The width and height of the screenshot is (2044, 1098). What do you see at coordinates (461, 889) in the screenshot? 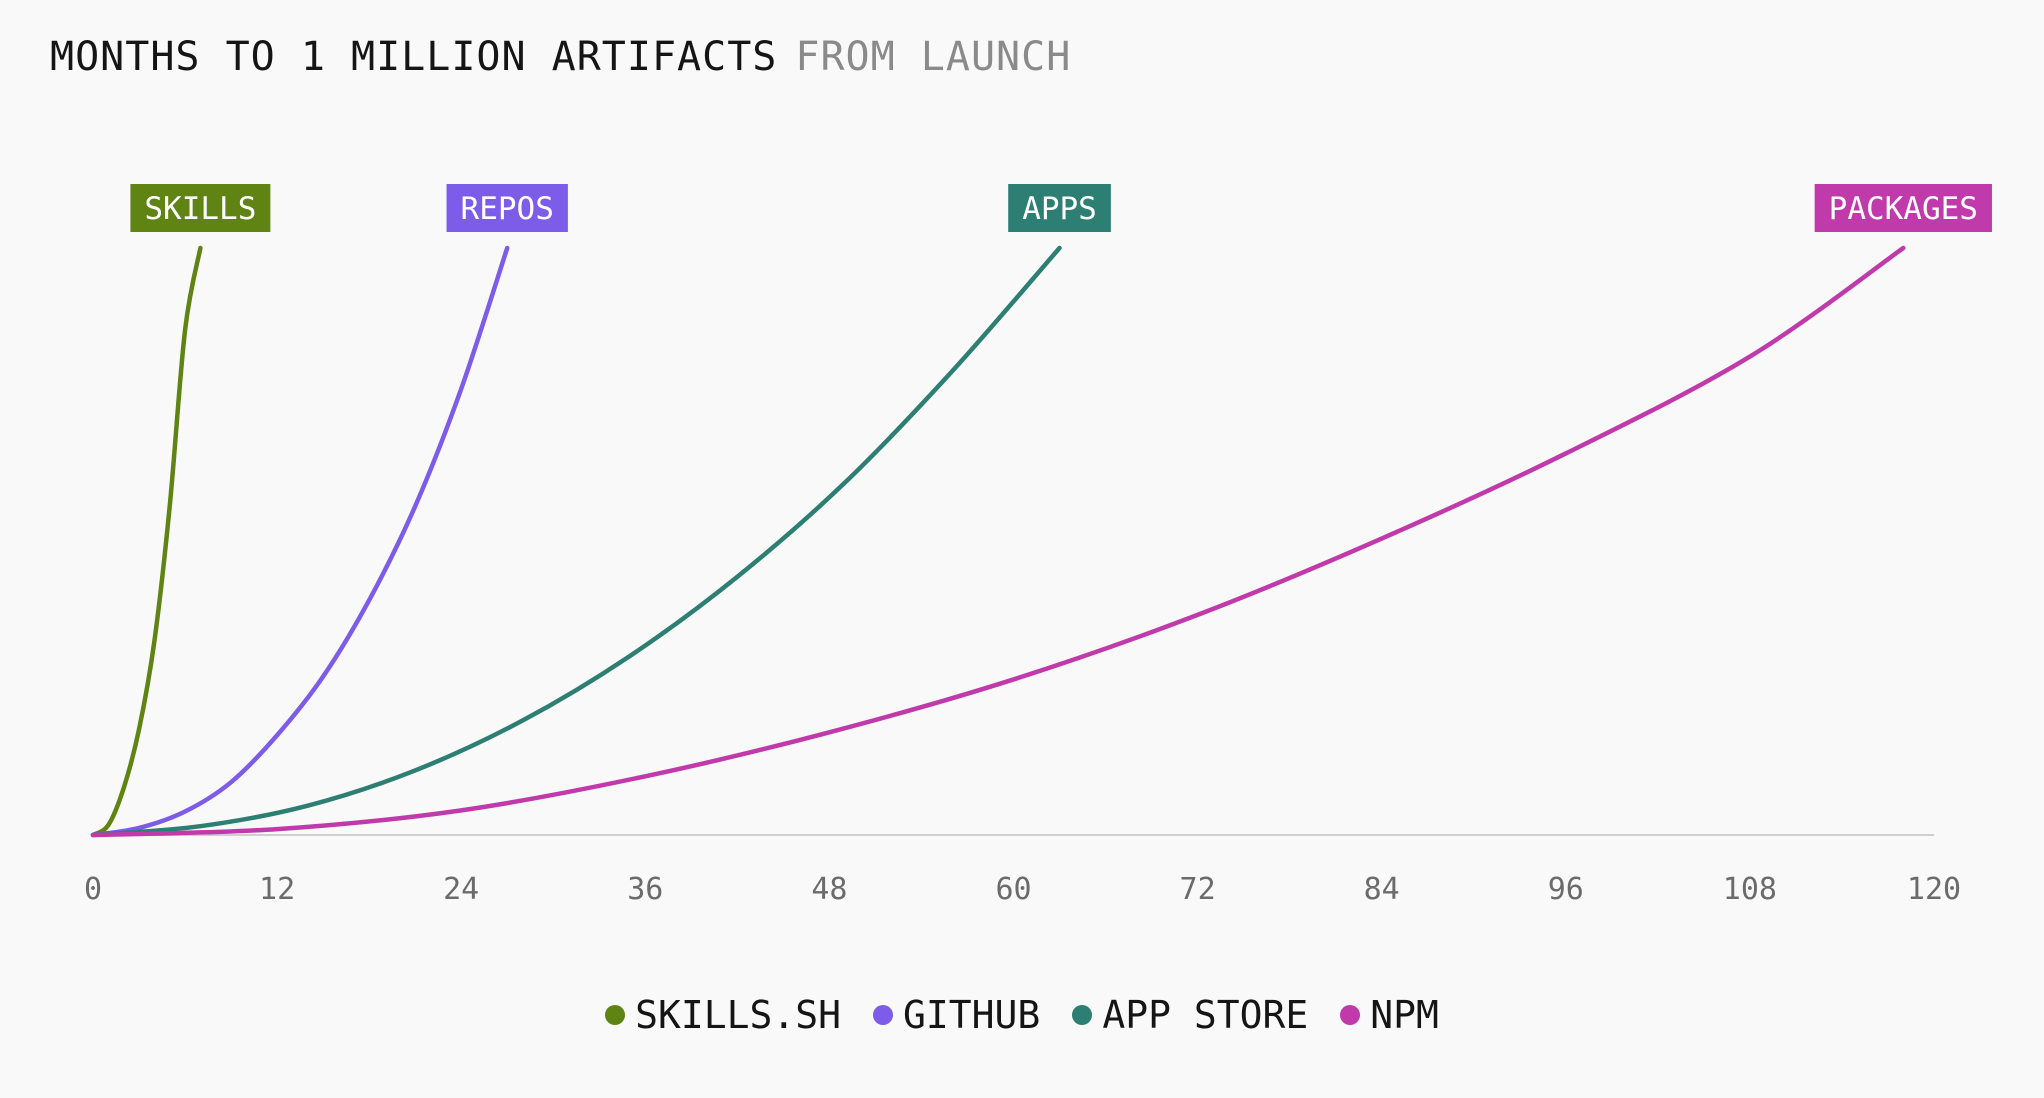
I see `x-tick-label: 24` at bounding box center [461, 889].